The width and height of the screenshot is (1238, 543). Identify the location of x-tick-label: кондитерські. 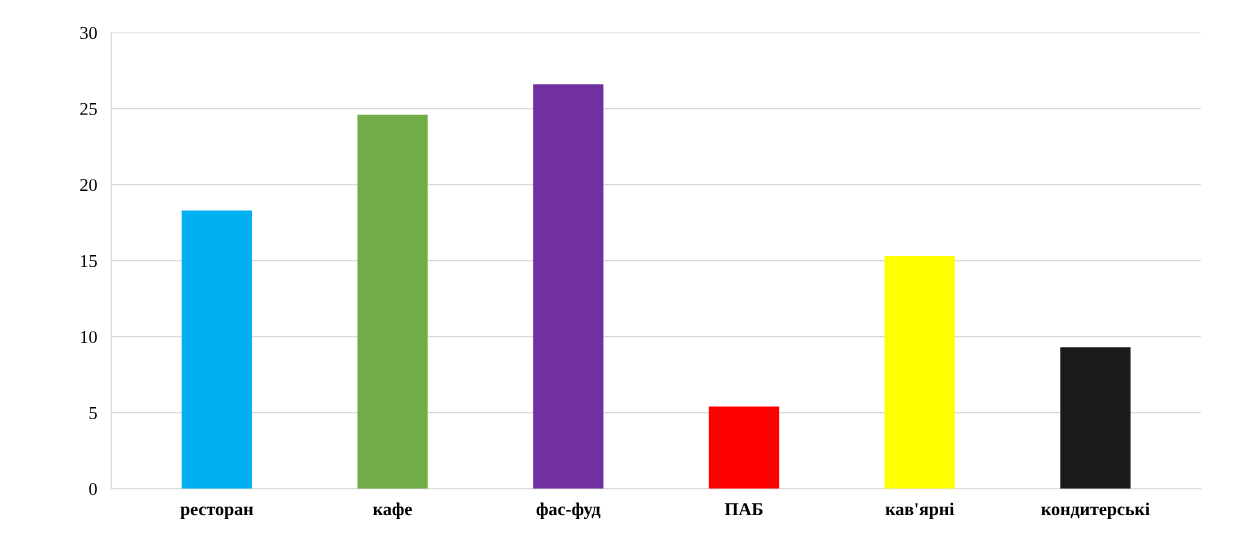
(1095, 510).